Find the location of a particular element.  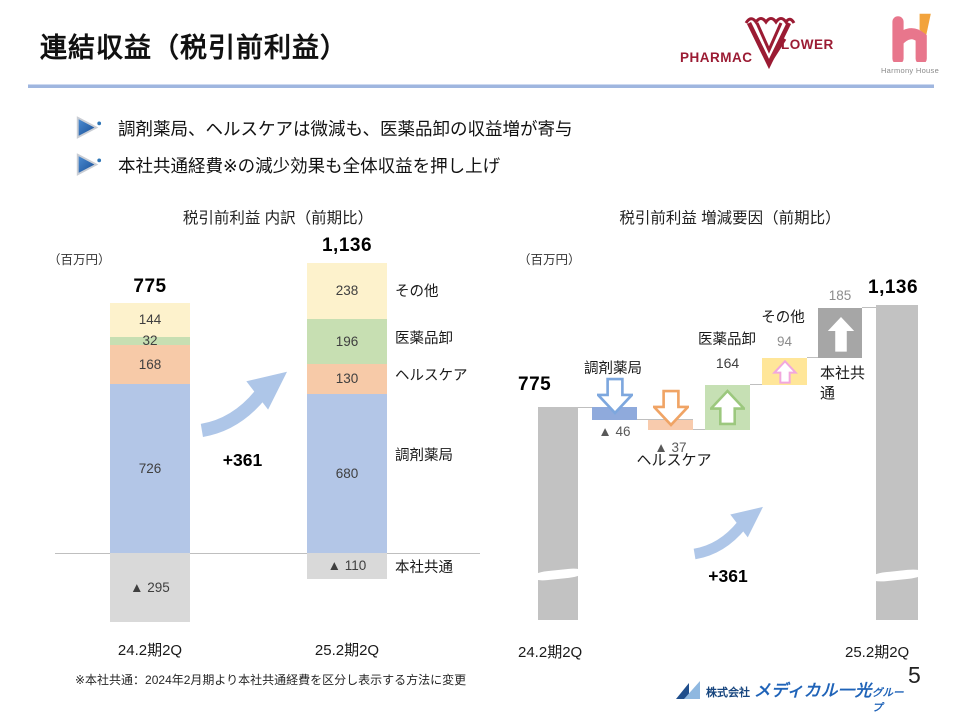

flower-icon is located at coordinates (769, 41).